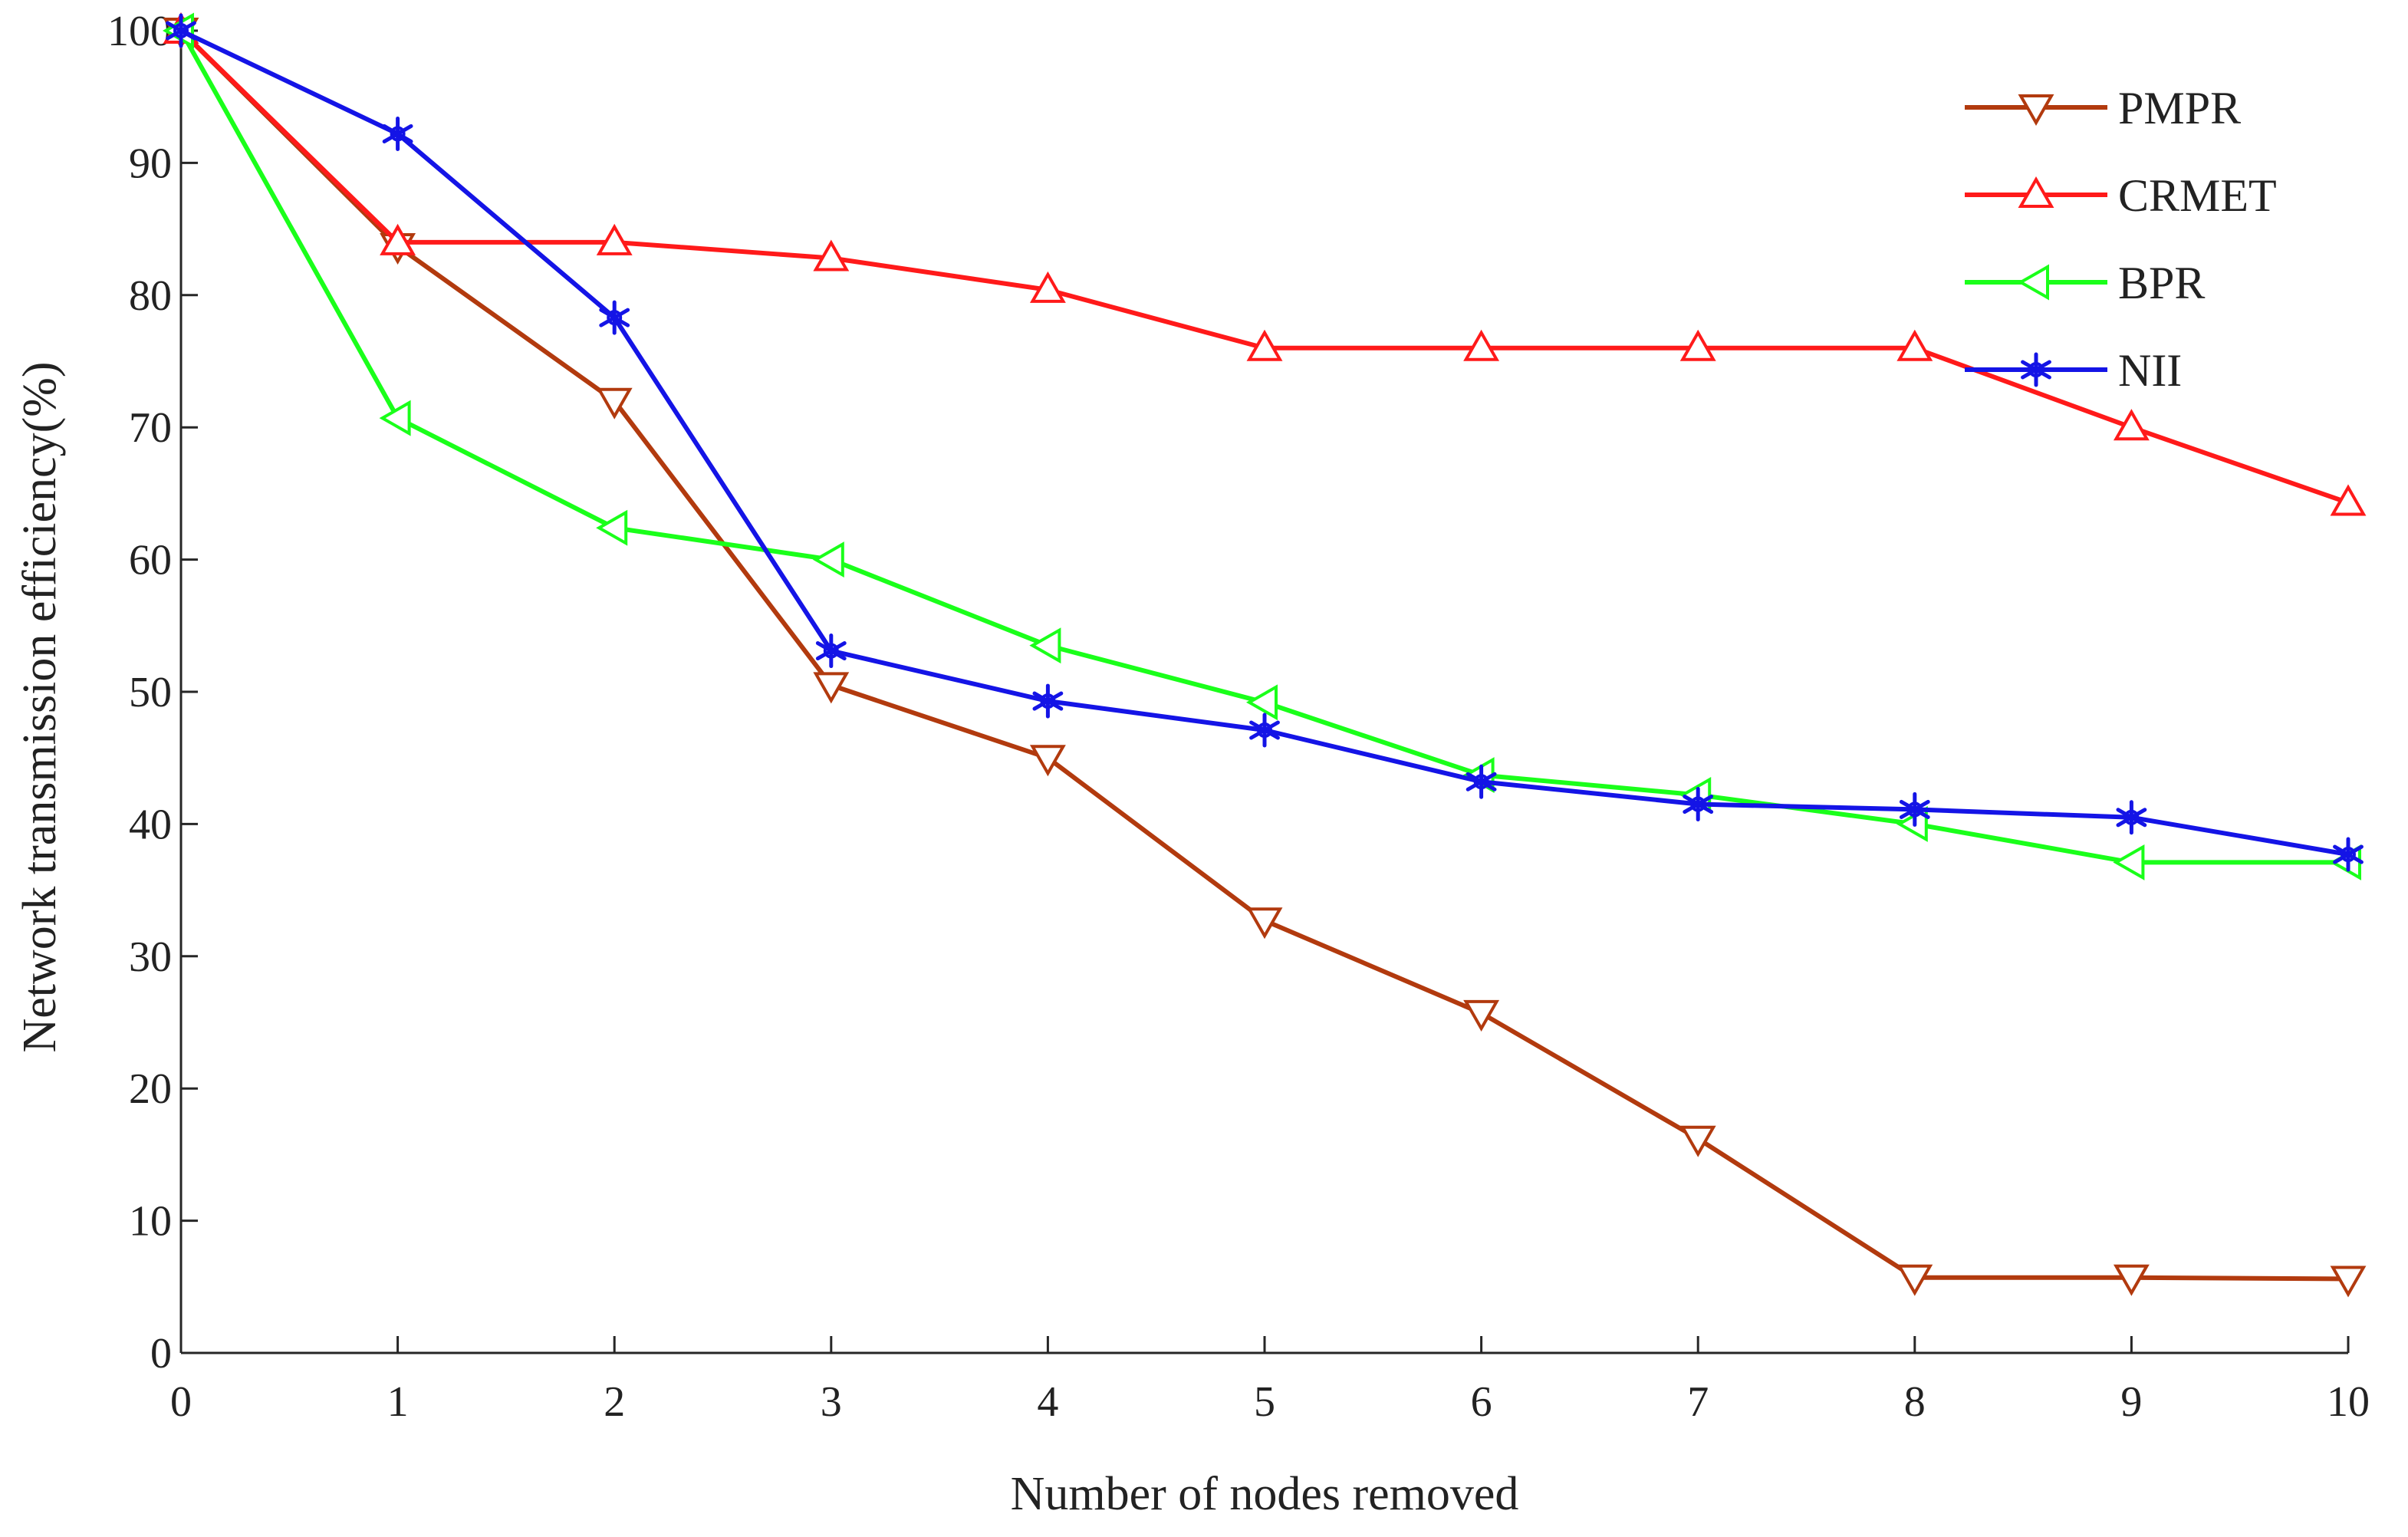 This screenshot has height=1537, width=2408. Describe the element at coordinates (1915, 1402) in the screenshot. I see `x-tick-label: 8` at that location.